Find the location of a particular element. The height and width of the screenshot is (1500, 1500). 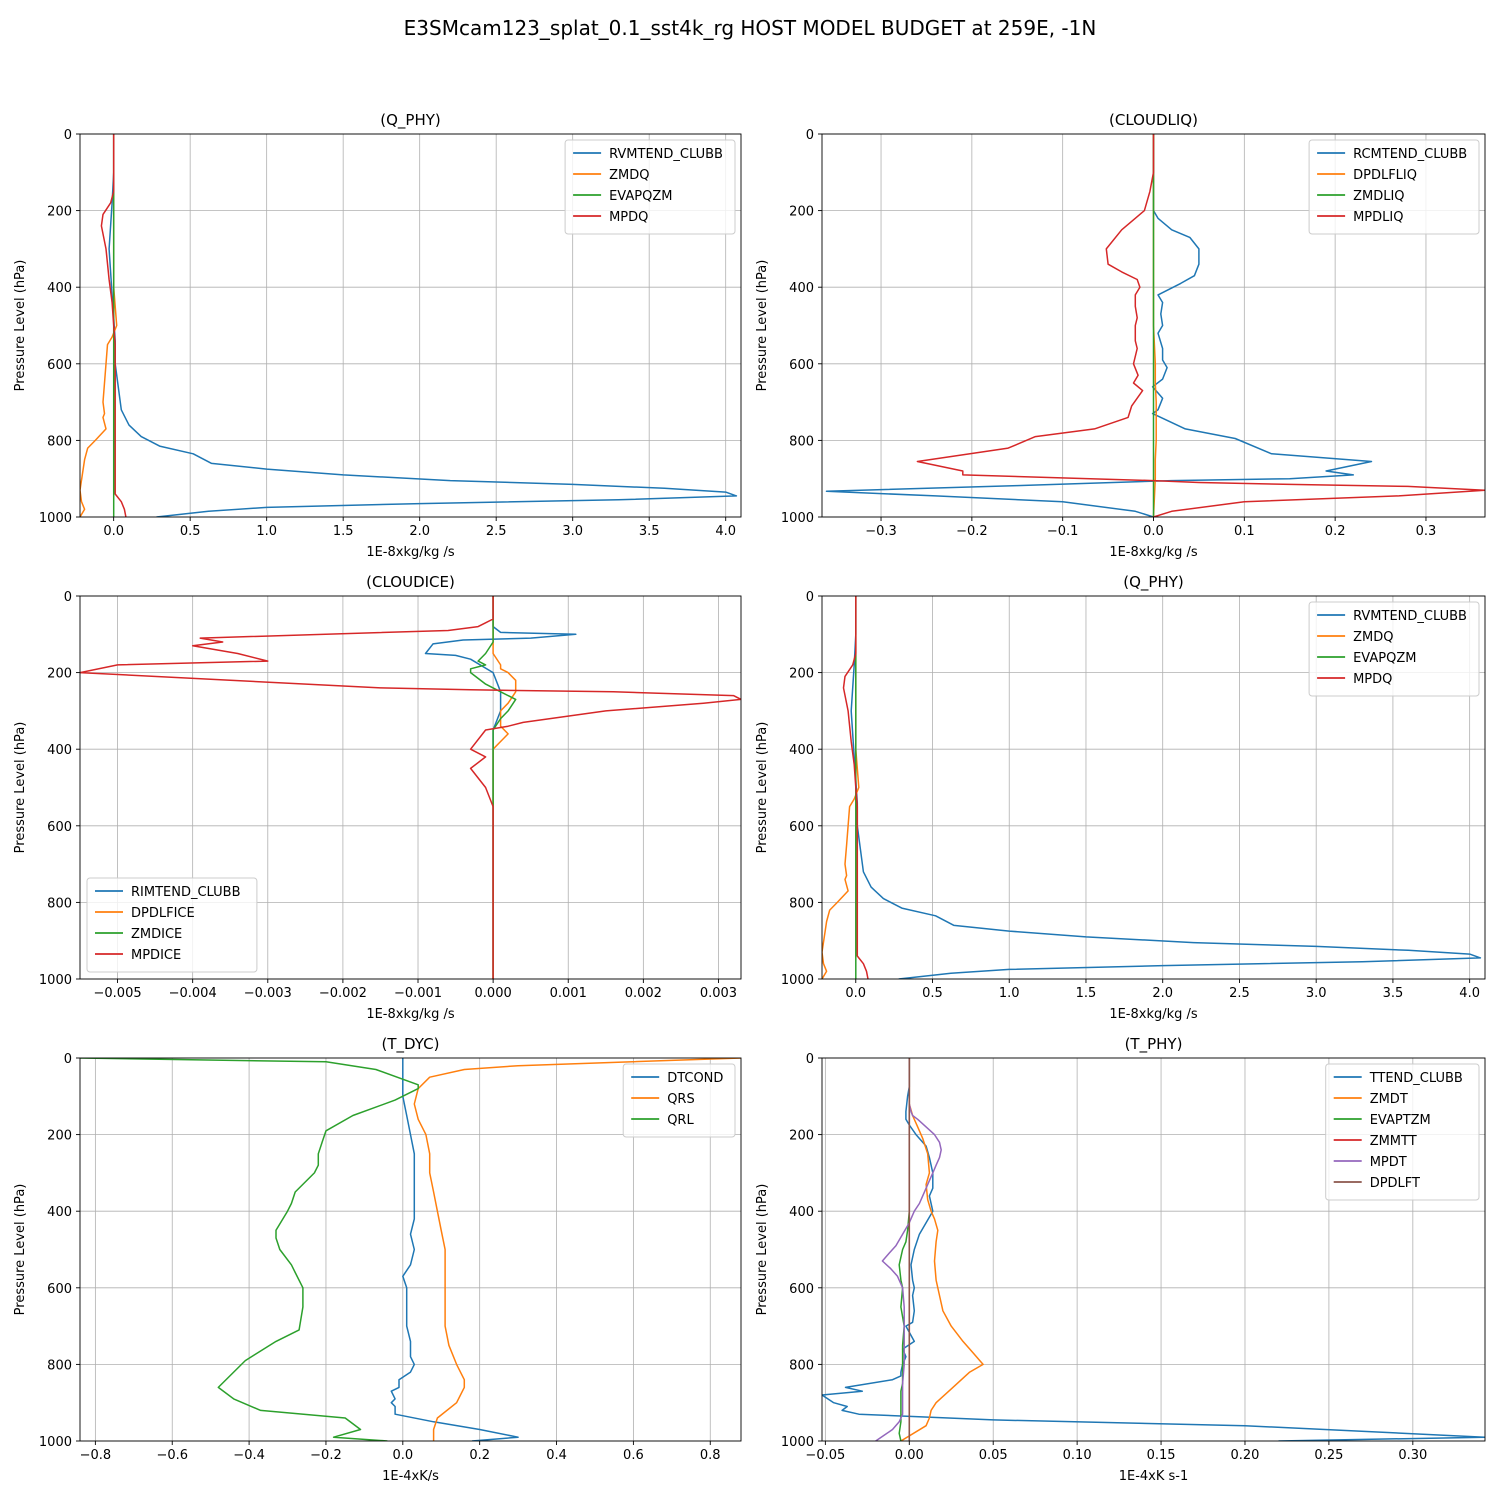

x-tick-label: 0.3 is located at coordinates (1426, 531).